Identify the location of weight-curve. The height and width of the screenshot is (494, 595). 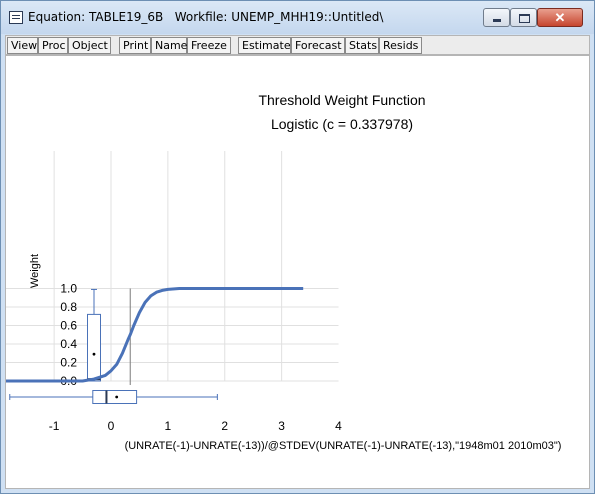
(155, 335).